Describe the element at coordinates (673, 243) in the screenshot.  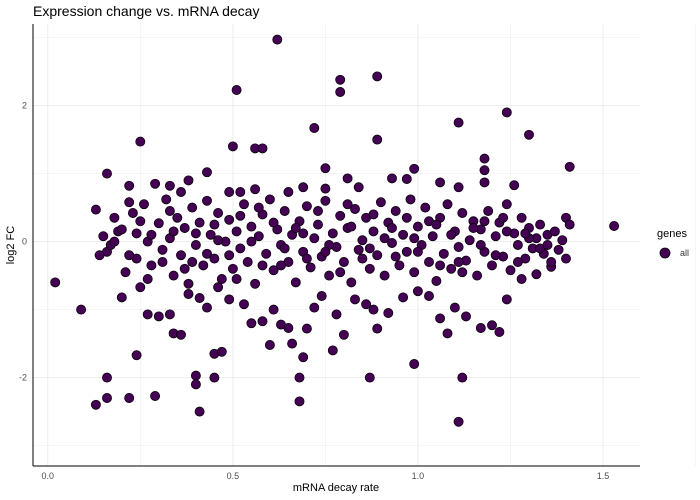
I see `legend: genes all` at that location.